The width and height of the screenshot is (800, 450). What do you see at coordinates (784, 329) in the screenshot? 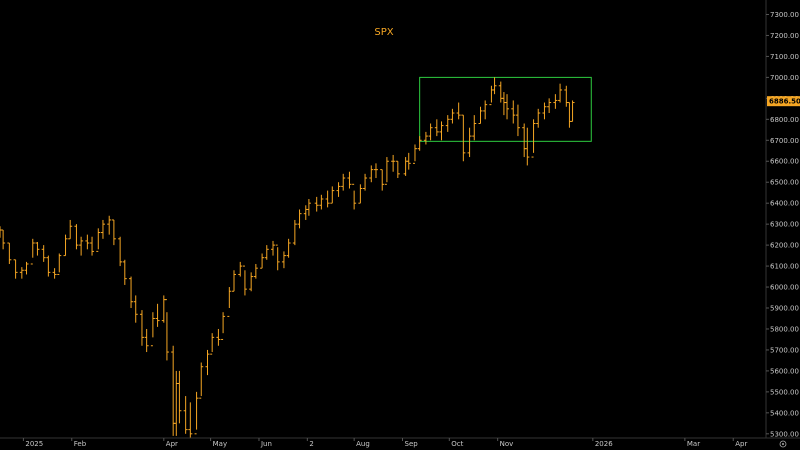
I see `y-tick-label: 5800.00` at bounding box center [784, 329].